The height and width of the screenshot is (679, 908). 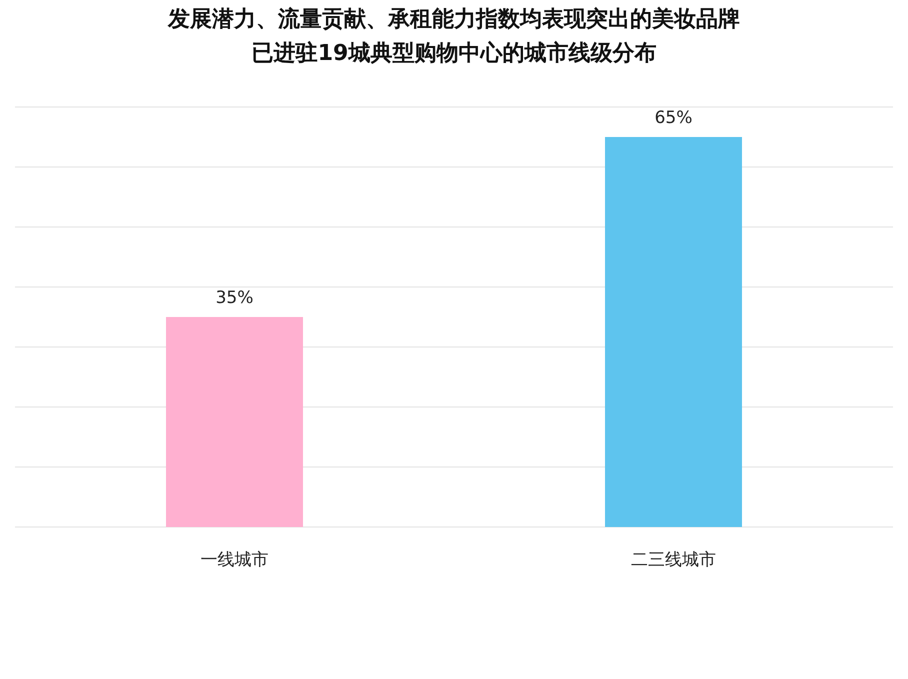 I want to click on x-tick-label: 二三线城市, so click(x=673, y=560).